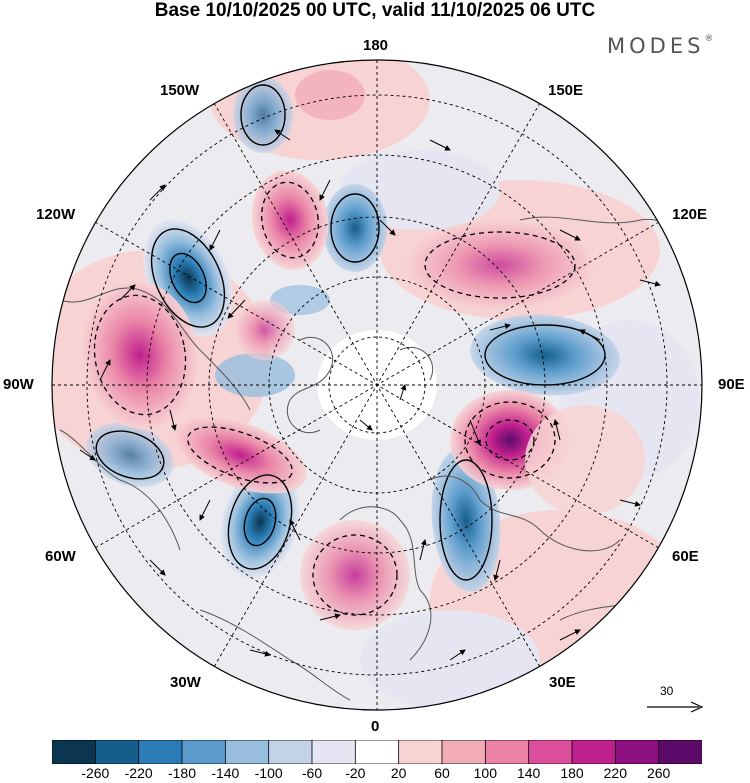 This screenshot has width=750, height=783. I want to click on colorbar-tick-label: -180, so click(182, 773).